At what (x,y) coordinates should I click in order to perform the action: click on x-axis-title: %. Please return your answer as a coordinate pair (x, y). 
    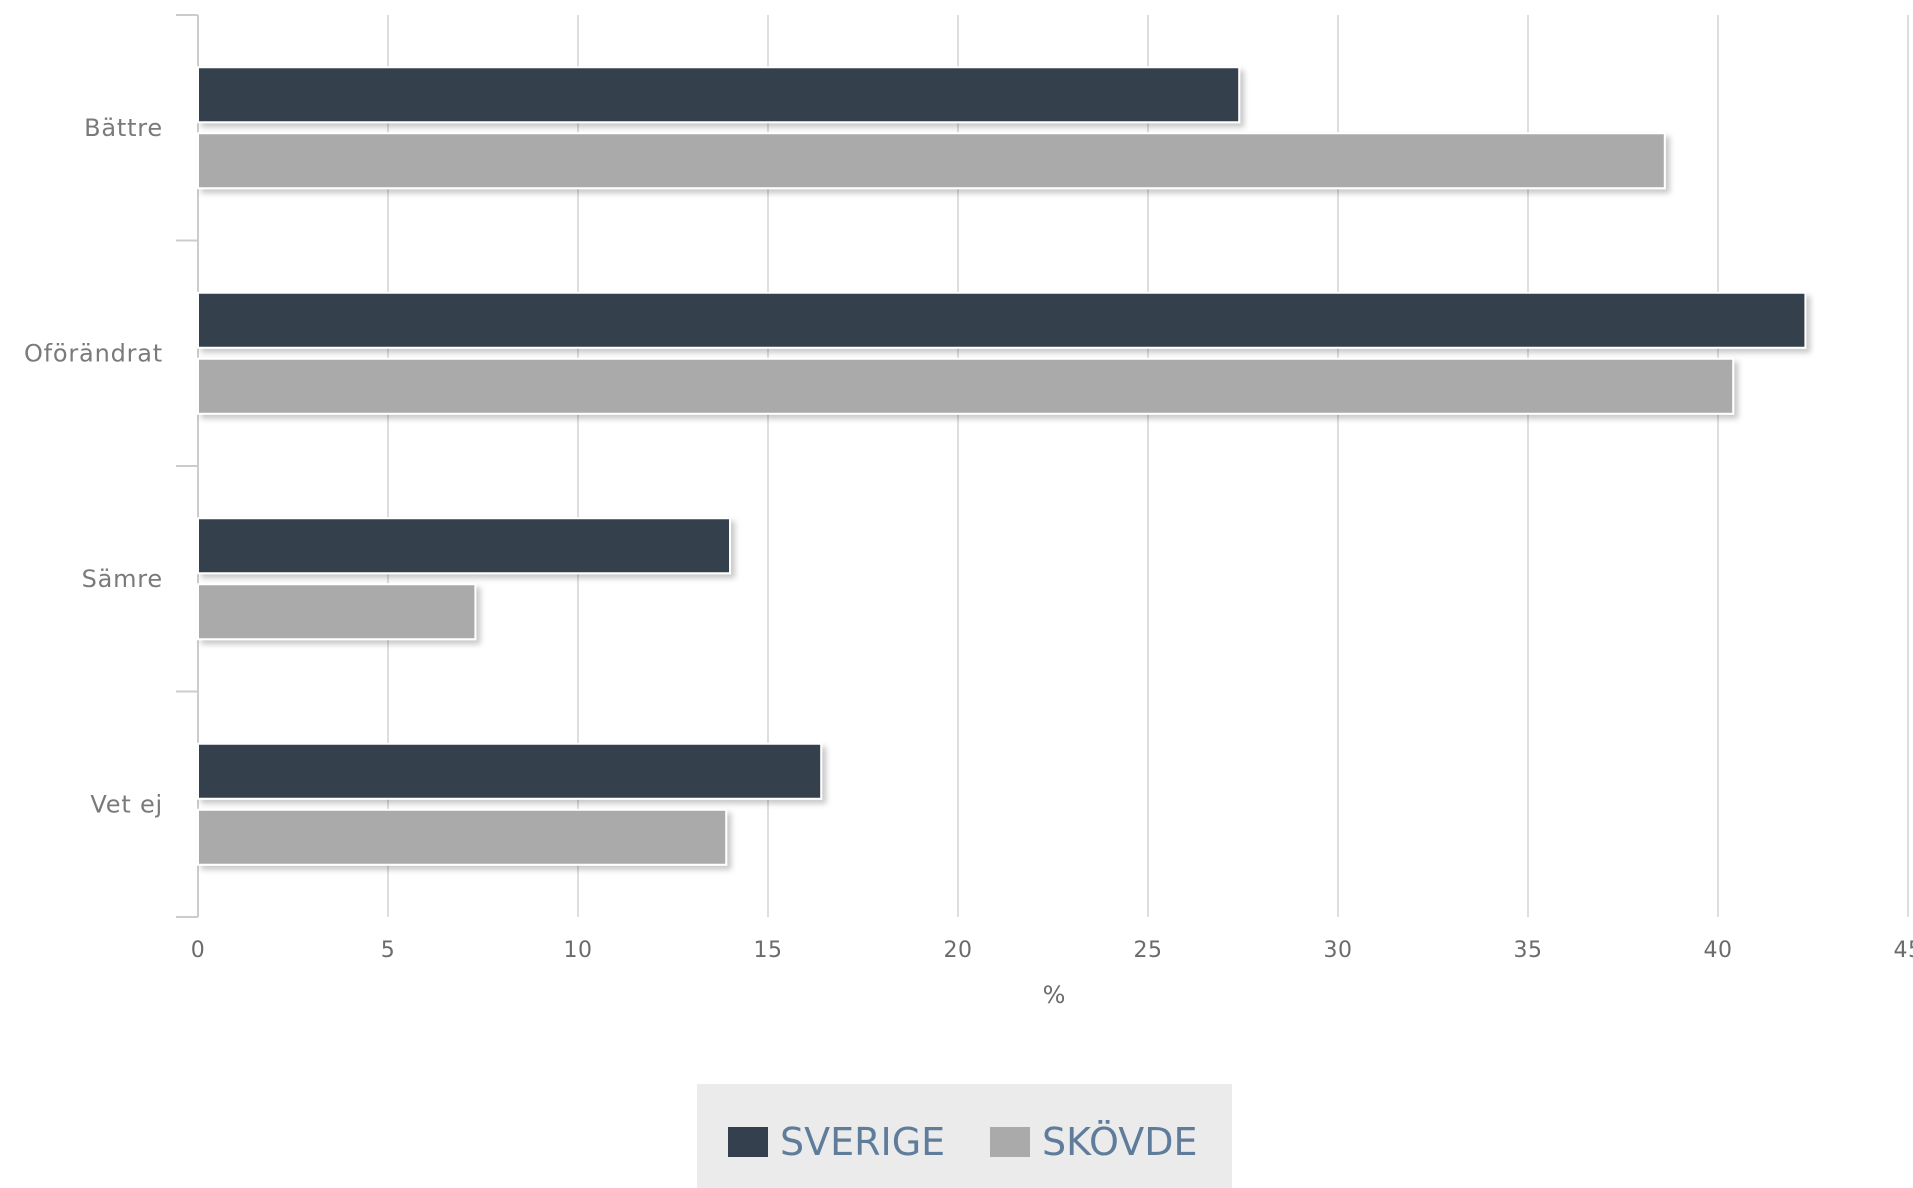
    Looking at the image, I should click on (1054, 995).